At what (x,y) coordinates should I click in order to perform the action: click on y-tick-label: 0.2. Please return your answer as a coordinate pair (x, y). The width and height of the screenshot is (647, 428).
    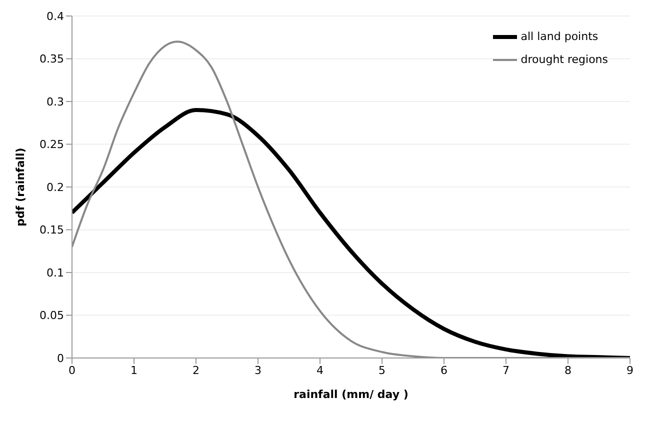
    Looking at the image, I should click on (55, 187).